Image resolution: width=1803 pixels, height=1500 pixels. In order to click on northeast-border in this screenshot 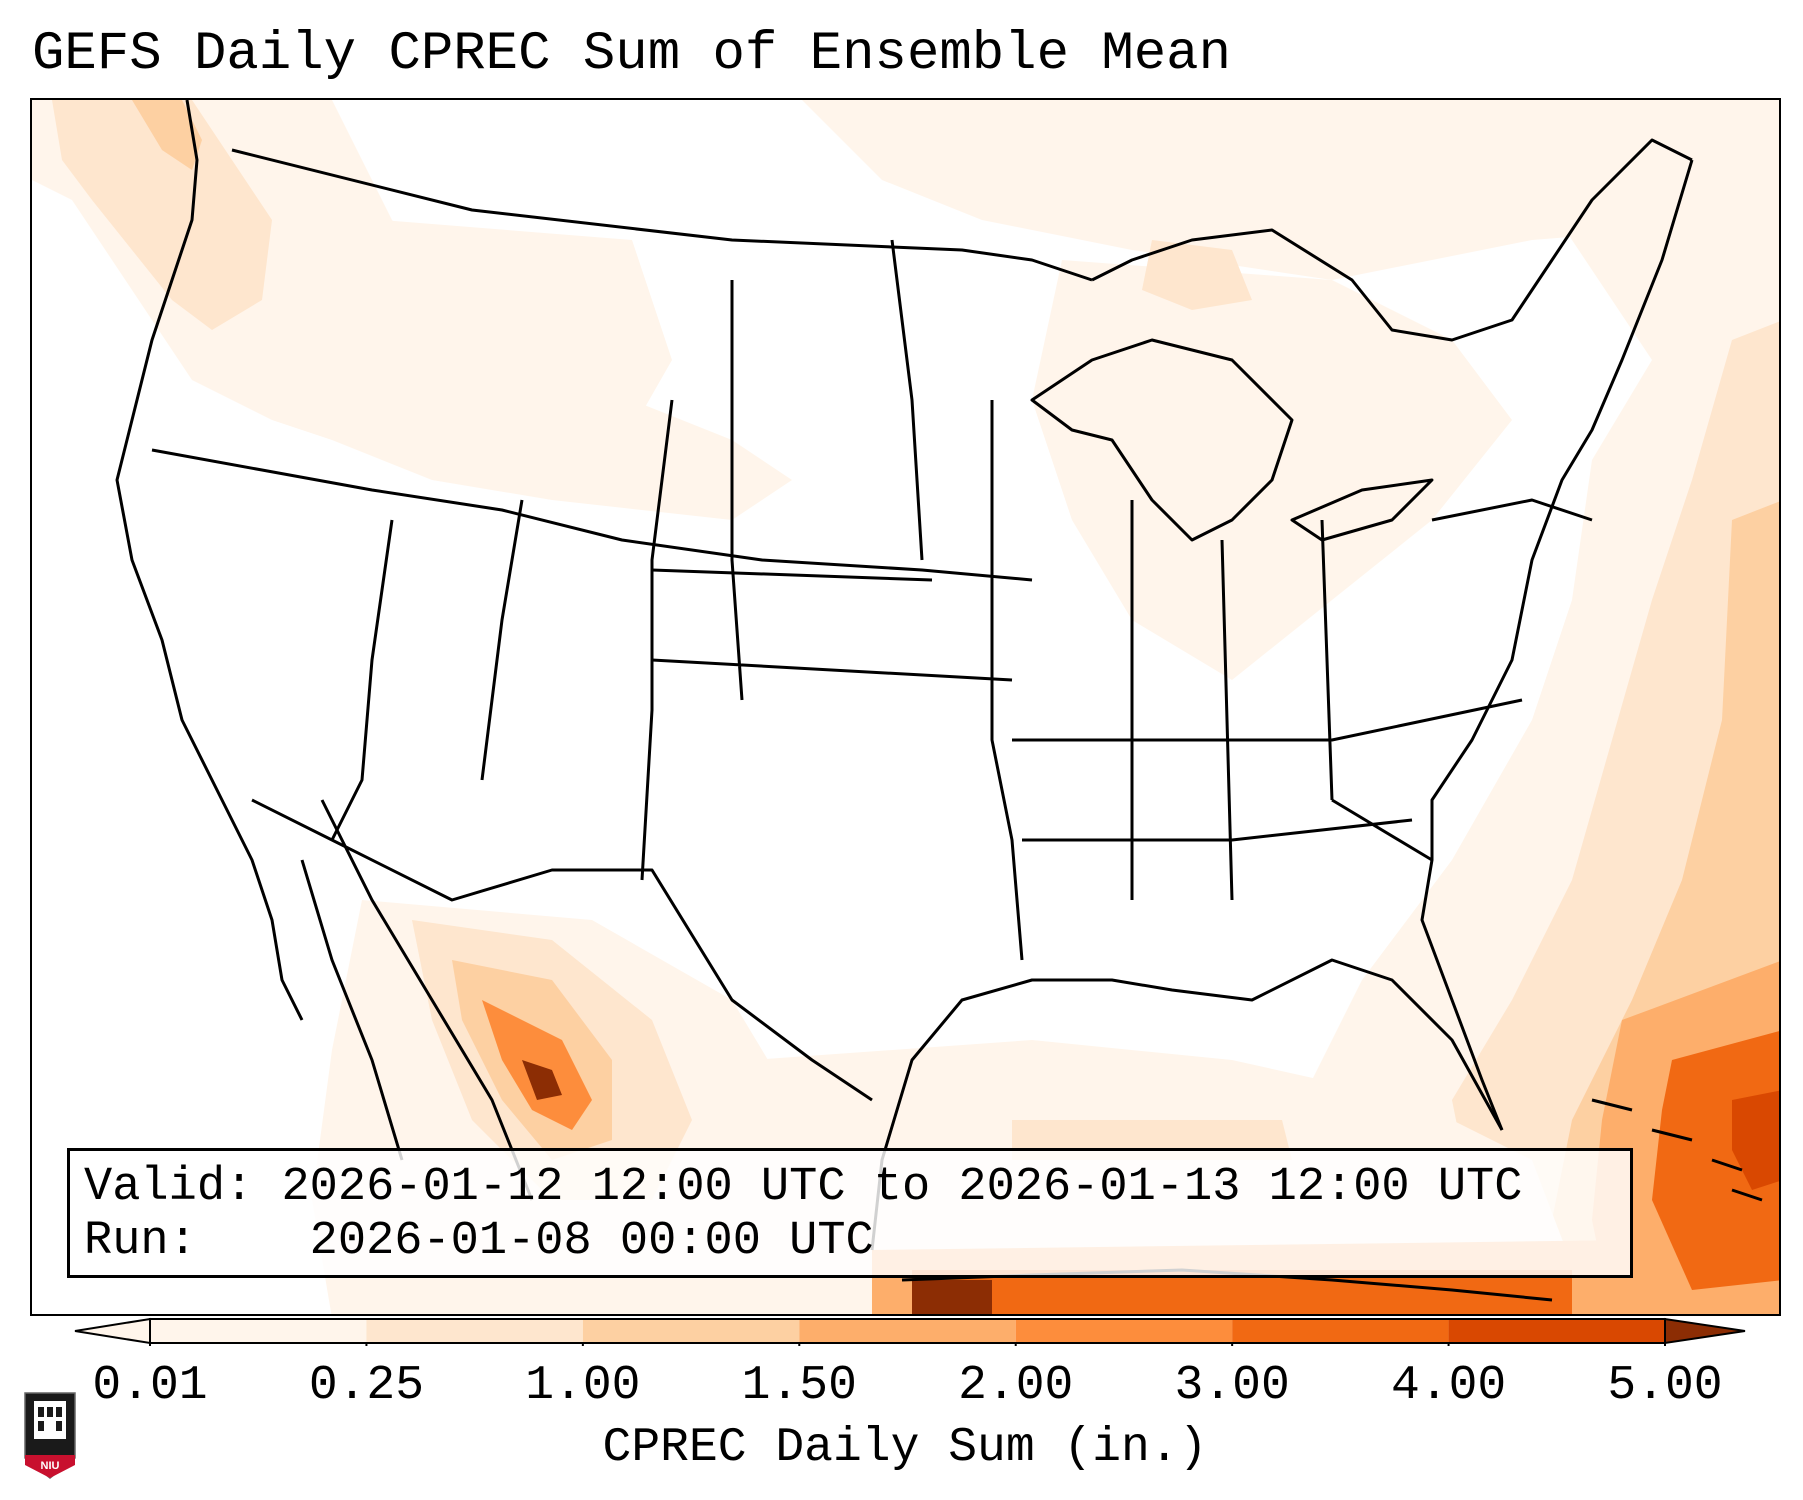, I will do `click(1392, 240)`.